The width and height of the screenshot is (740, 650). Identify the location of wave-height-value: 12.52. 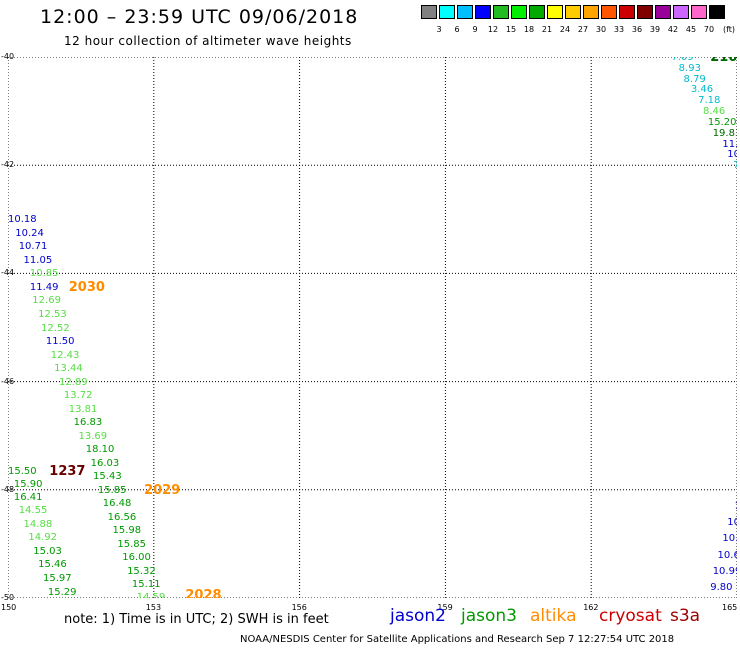
(55, 328).